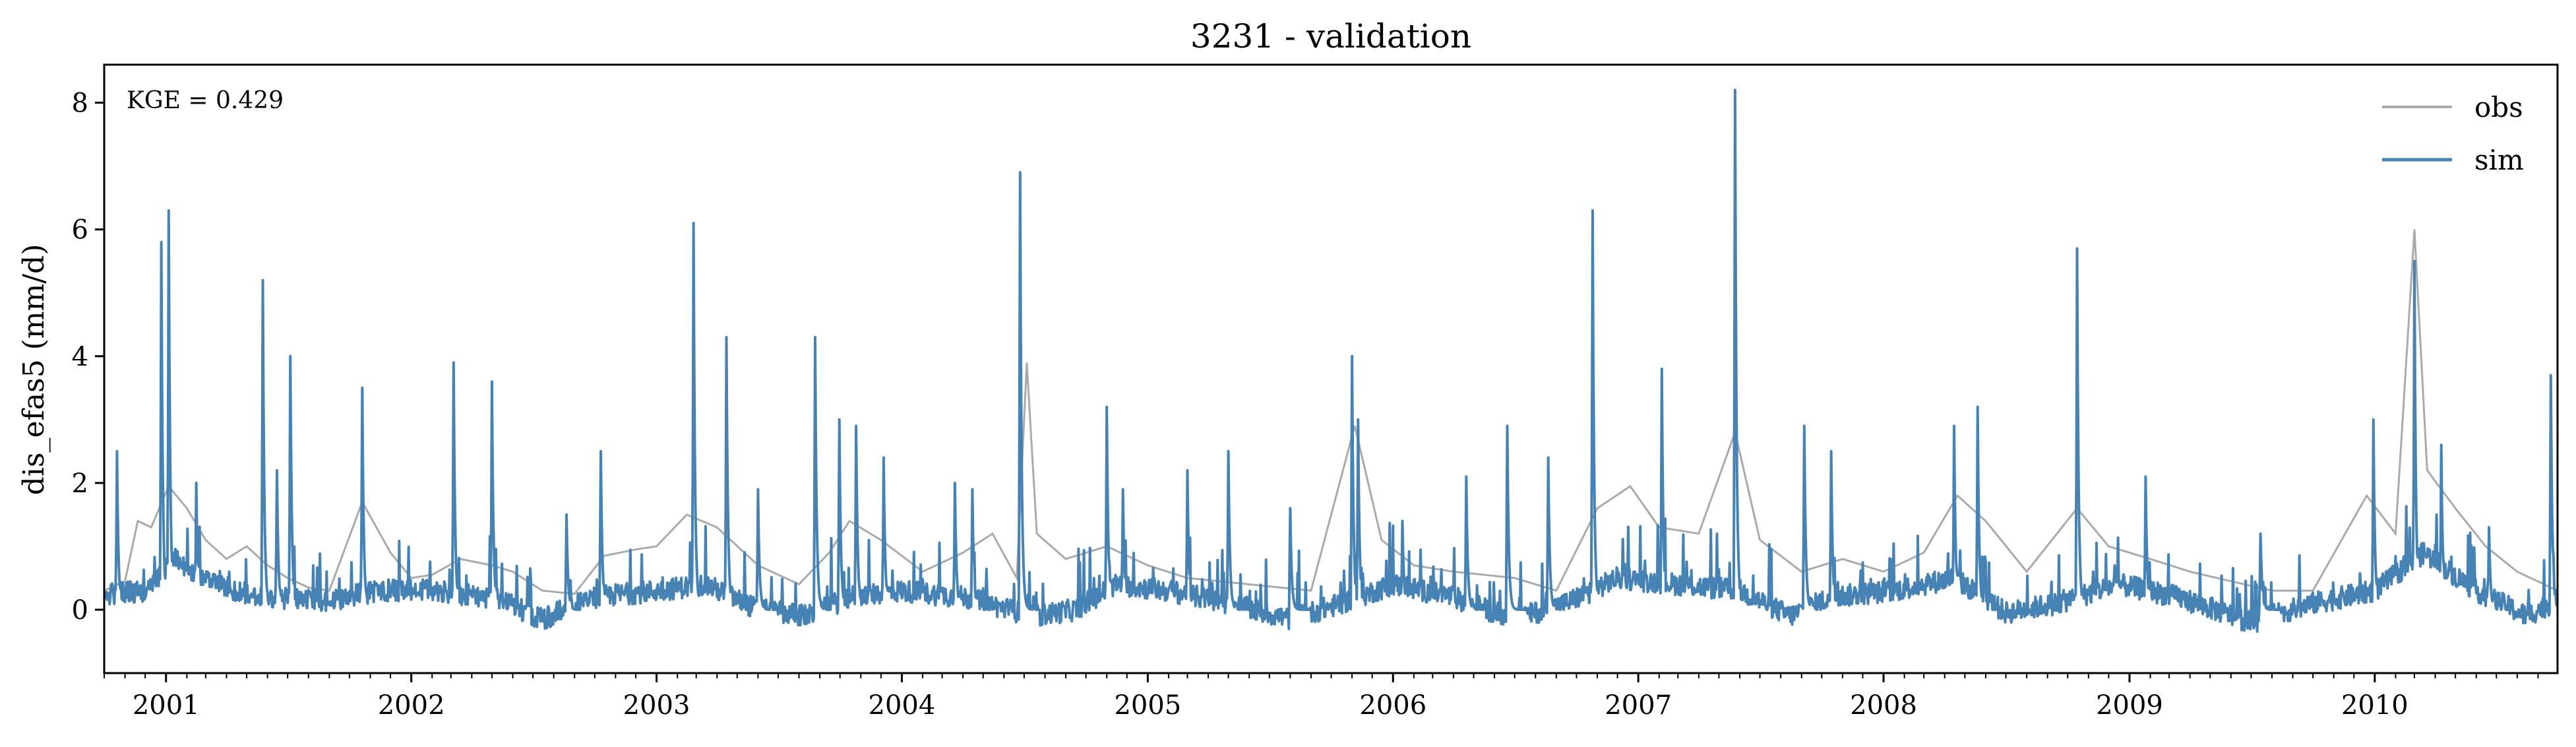 The width and height of the screenshot is (2576, 747). I want to click on kge-annotation: KGE = 0.429, so click(205, 100).